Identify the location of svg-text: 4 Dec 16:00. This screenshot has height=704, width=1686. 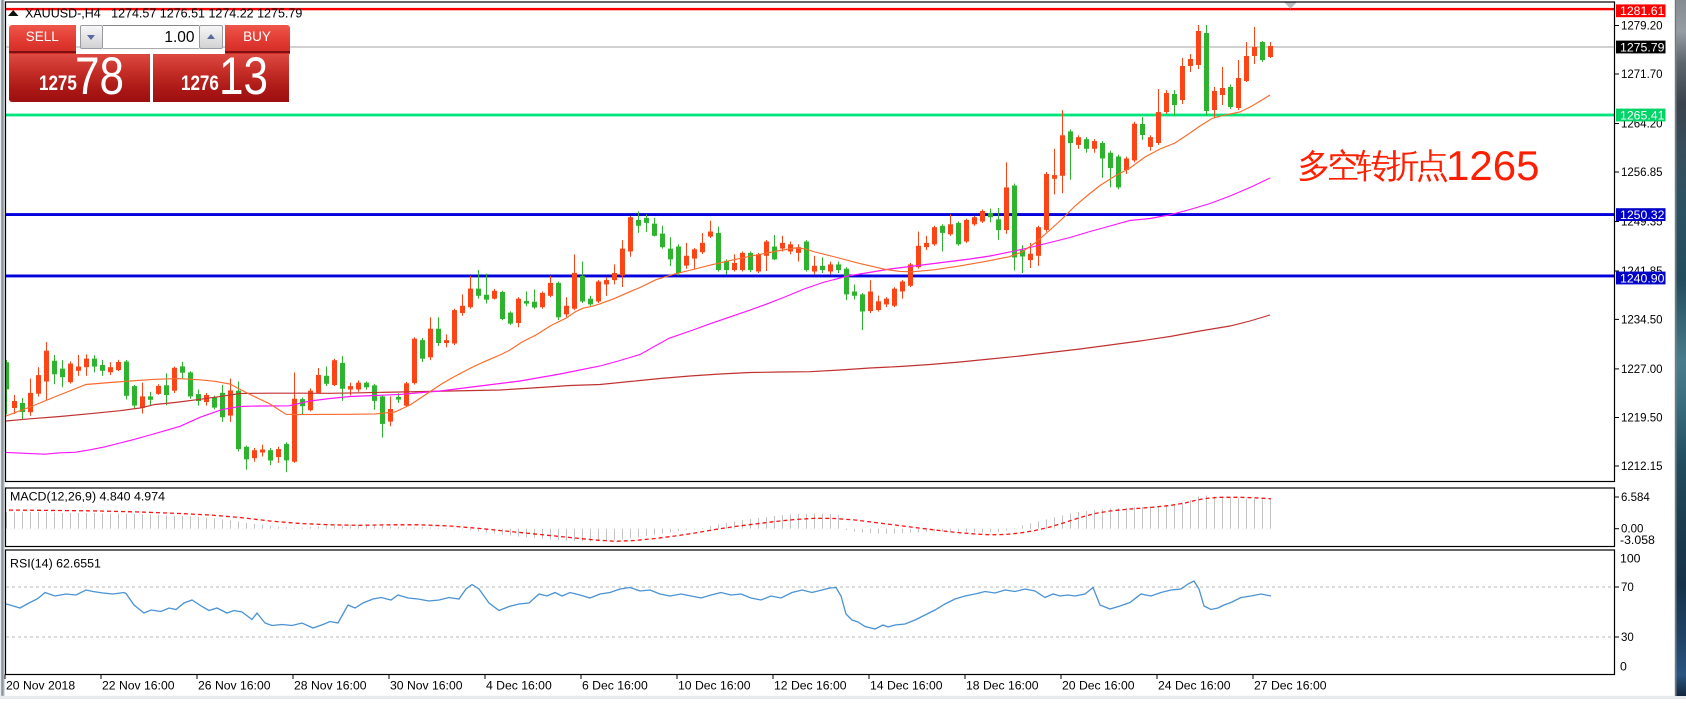
(519, 686).